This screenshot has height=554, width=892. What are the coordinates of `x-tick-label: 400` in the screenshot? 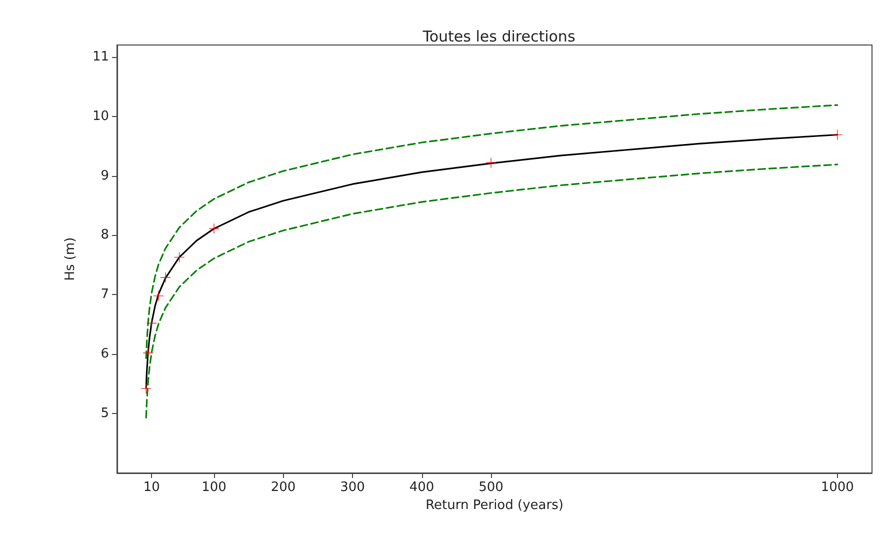 It's located at (421, 487).